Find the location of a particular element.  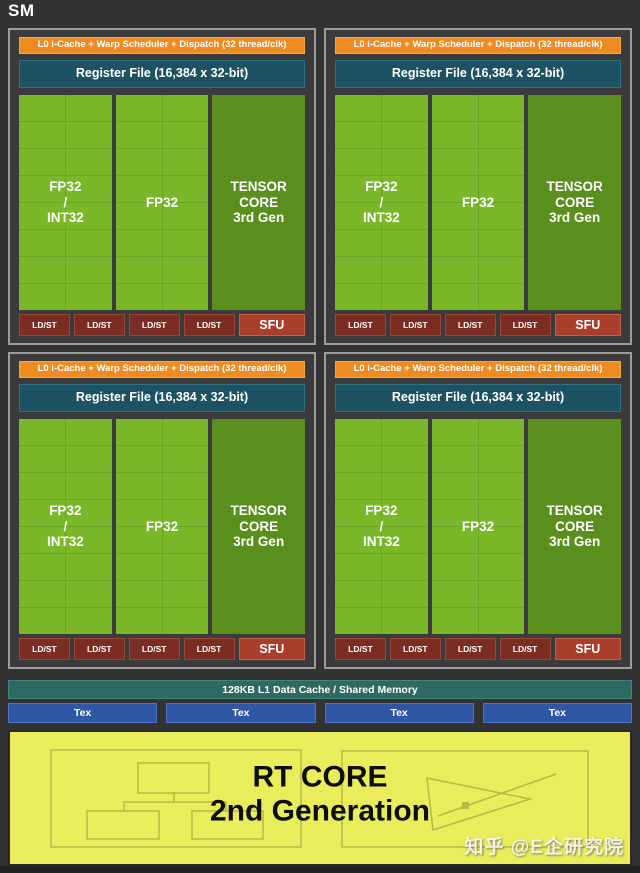

l1-cache-bar: 128KB L1 Data Cache / Shared Memory is located at coordinates (320, 689).